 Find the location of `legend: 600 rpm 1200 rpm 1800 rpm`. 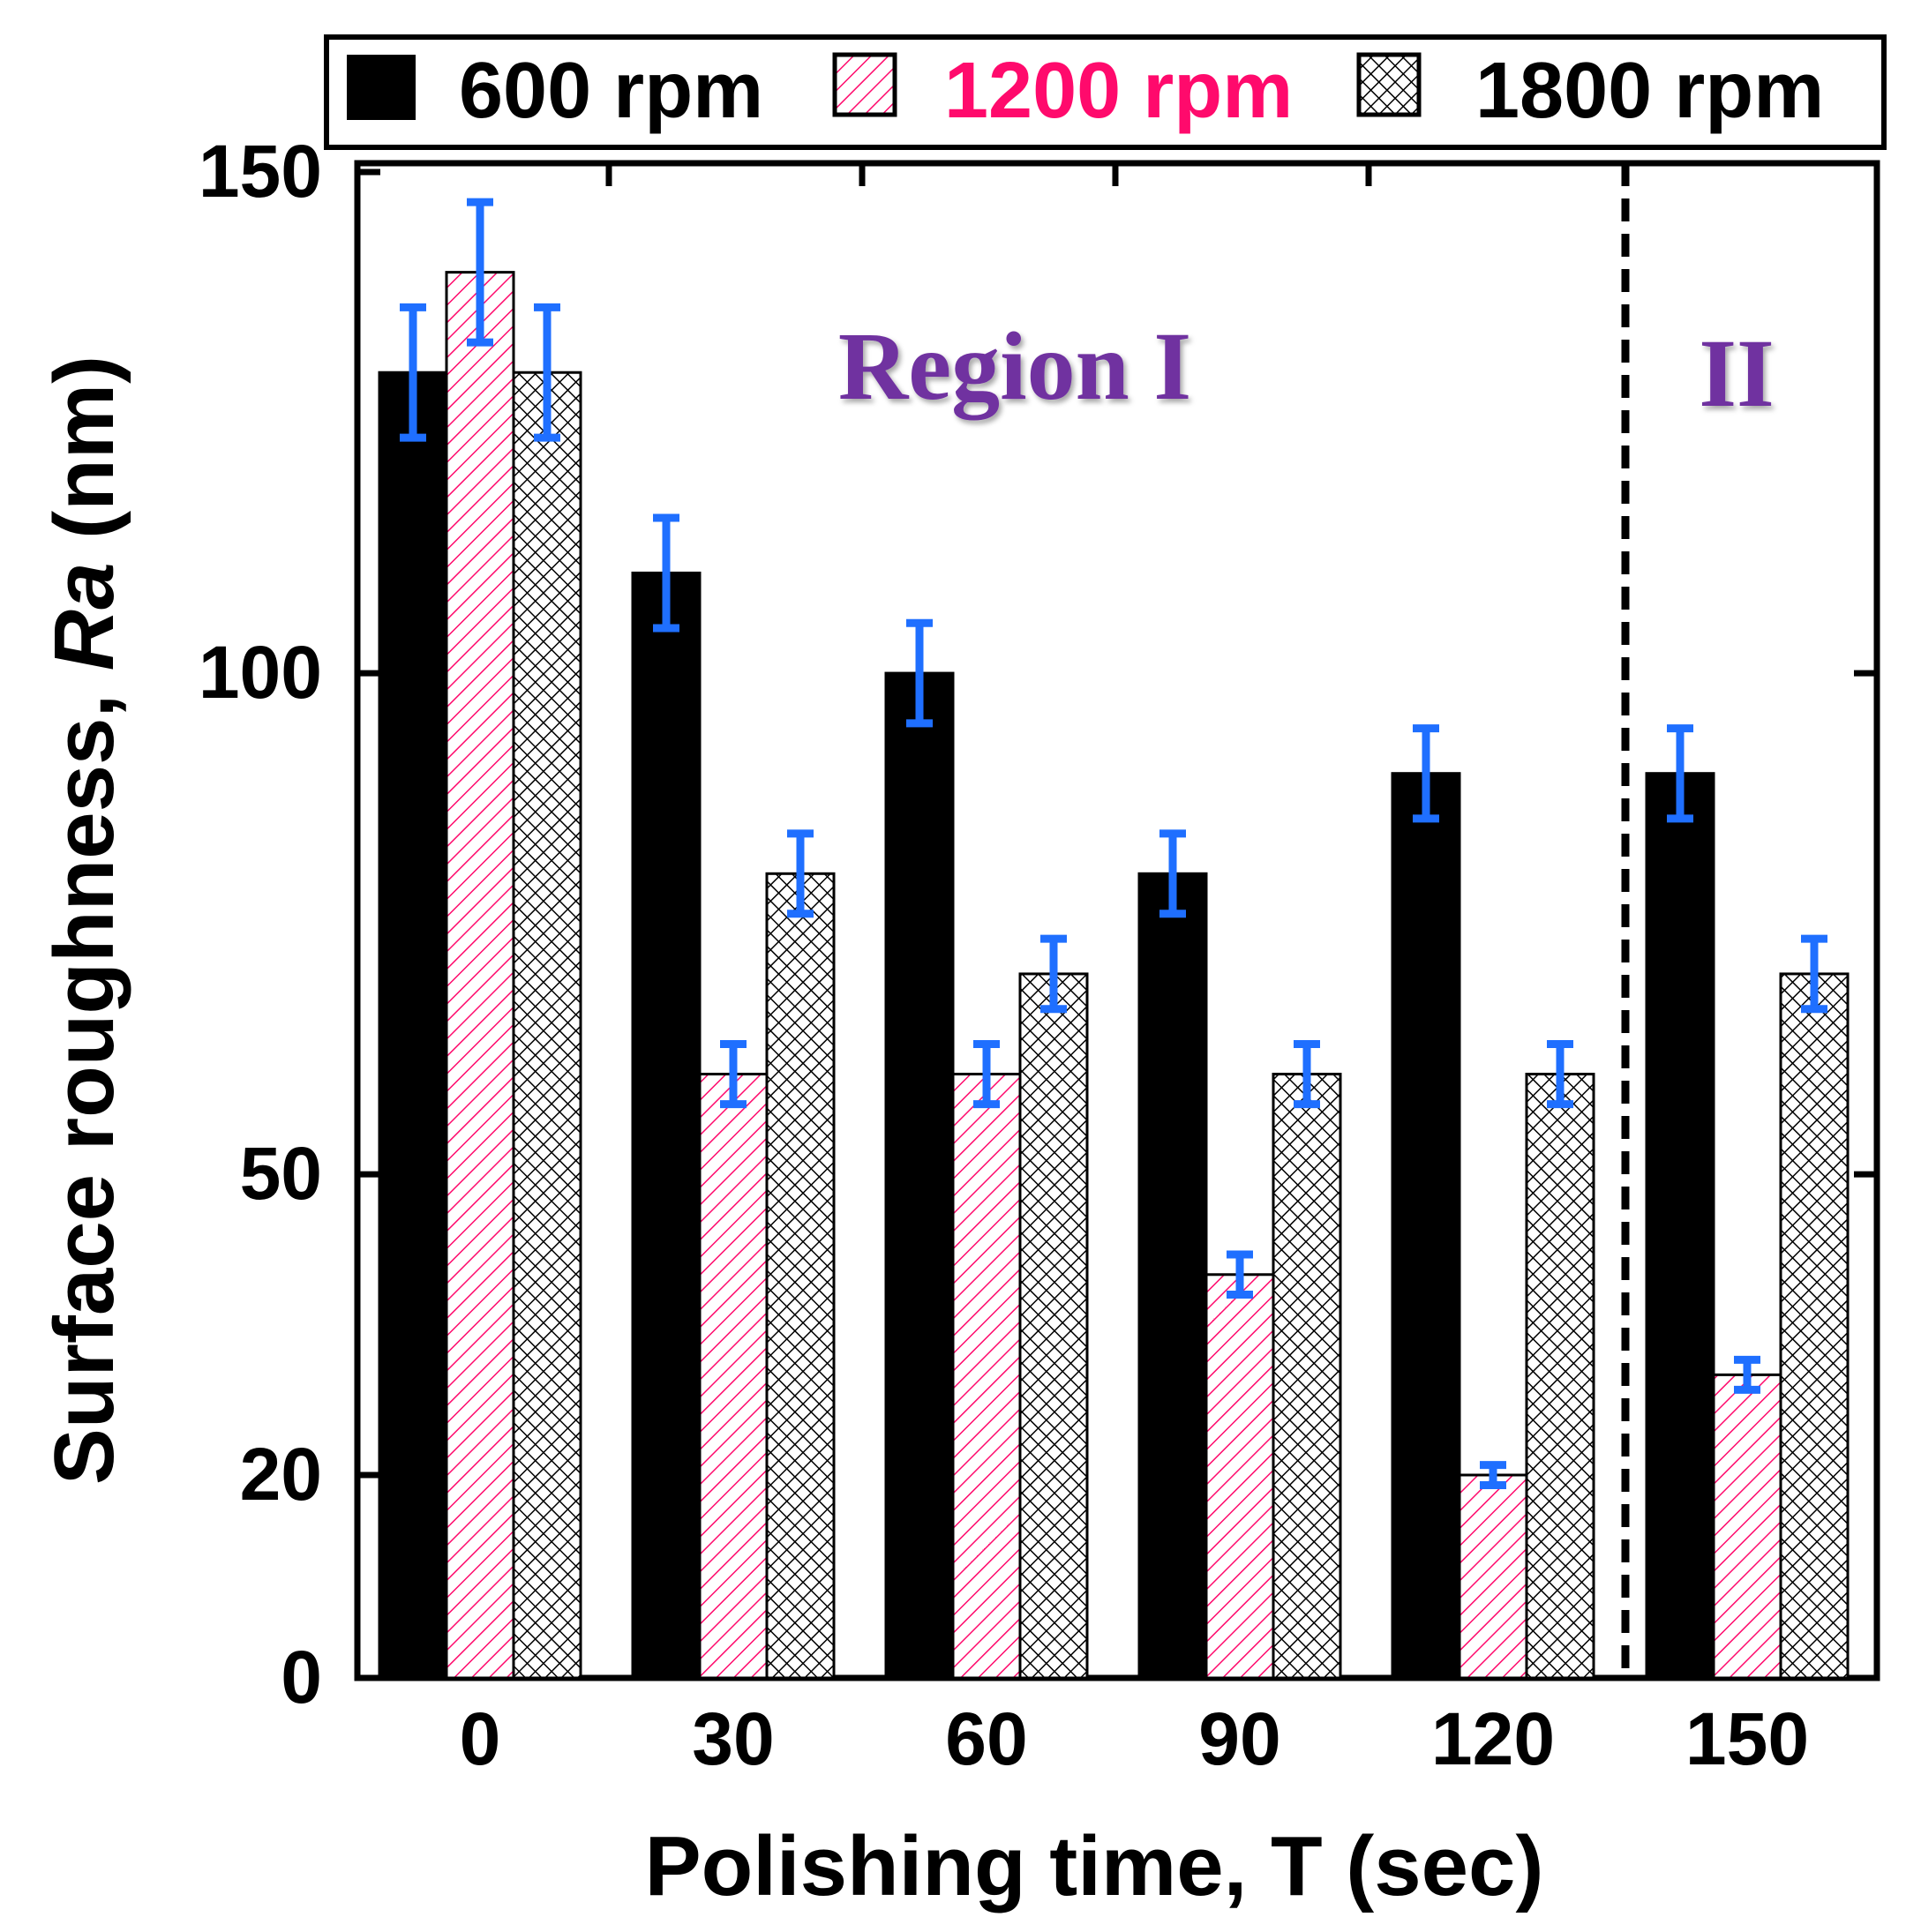

legend: 600 rpm 1200 rpm 1800 rpm is located at coordinates (1106, 92).